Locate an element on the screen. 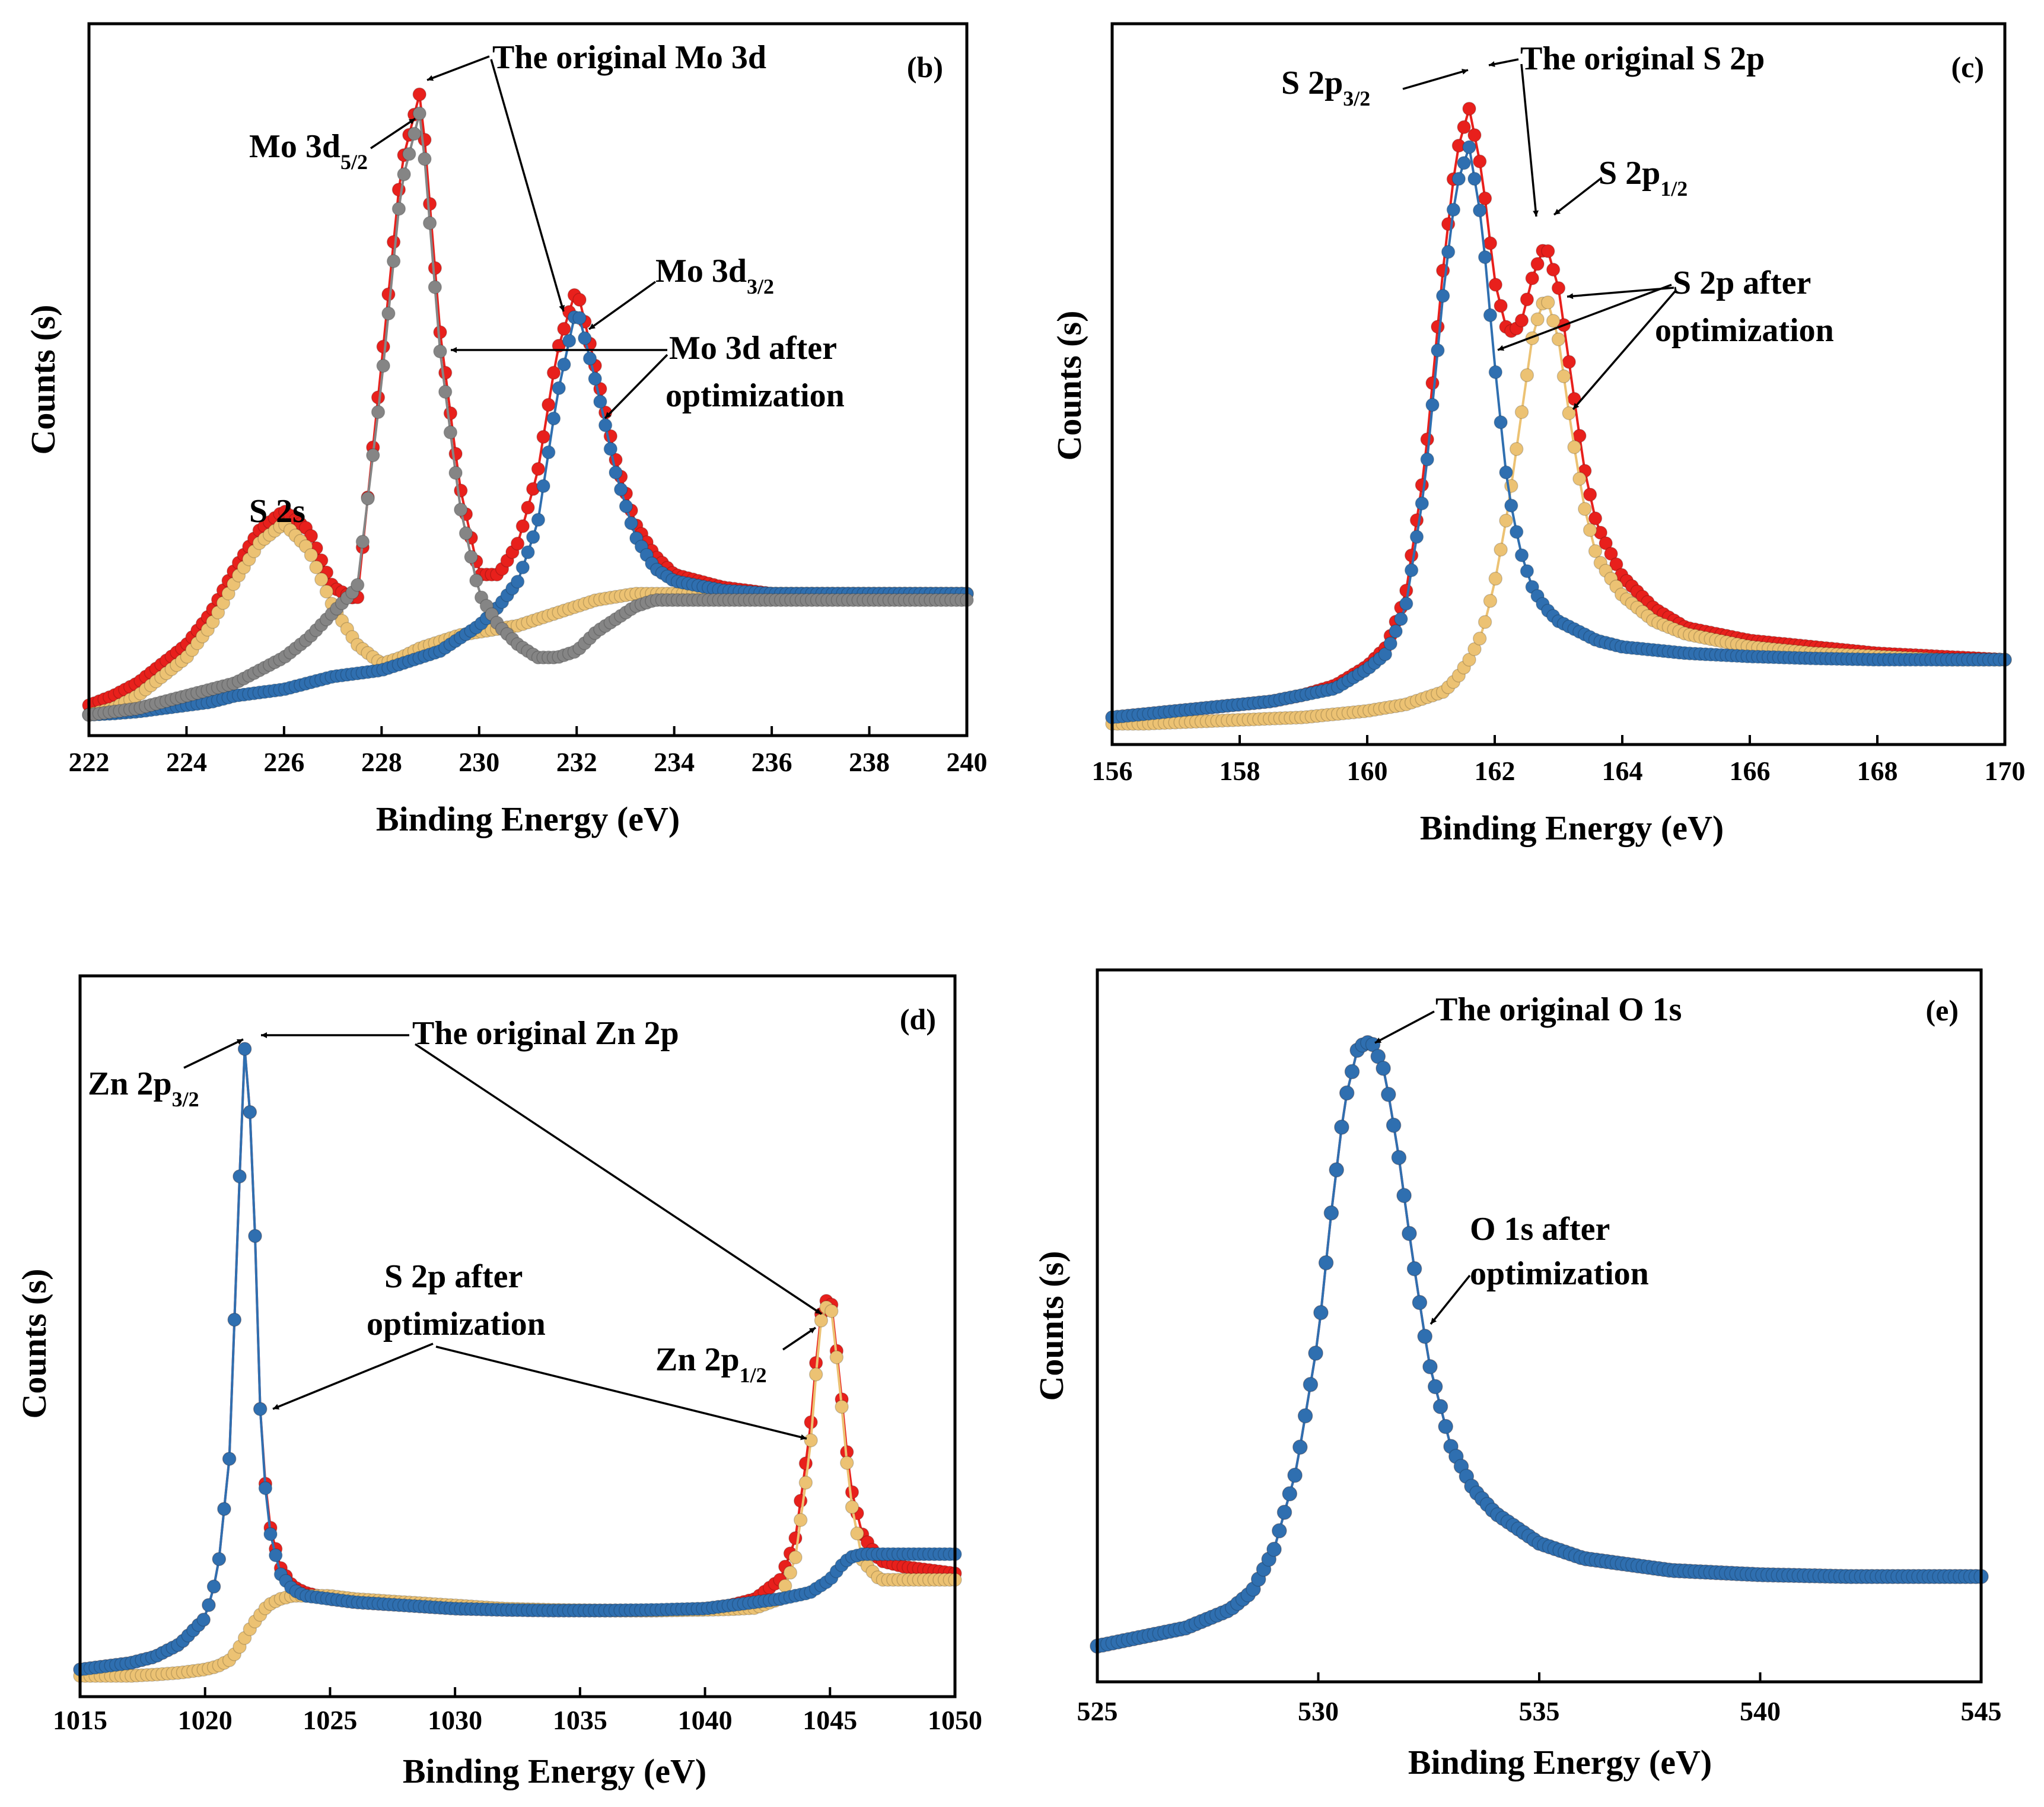 This screenshot has height=1807, width=2044. x-tick-label: 222 is located at coordinates (89, 762).